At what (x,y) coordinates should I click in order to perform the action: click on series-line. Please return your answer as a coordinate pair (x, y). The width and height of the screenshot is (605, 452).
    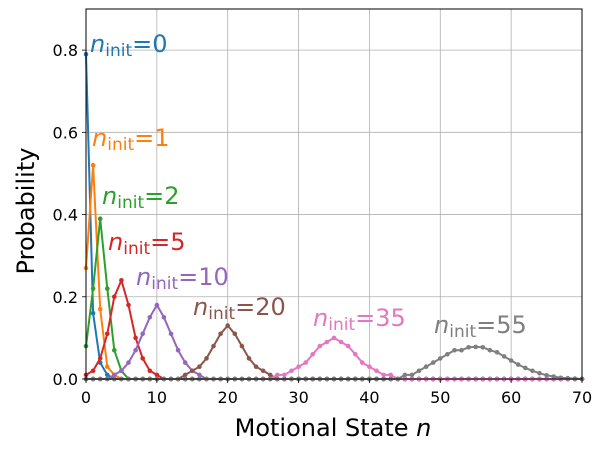
    Looking at the image, I should click on (334, 362).